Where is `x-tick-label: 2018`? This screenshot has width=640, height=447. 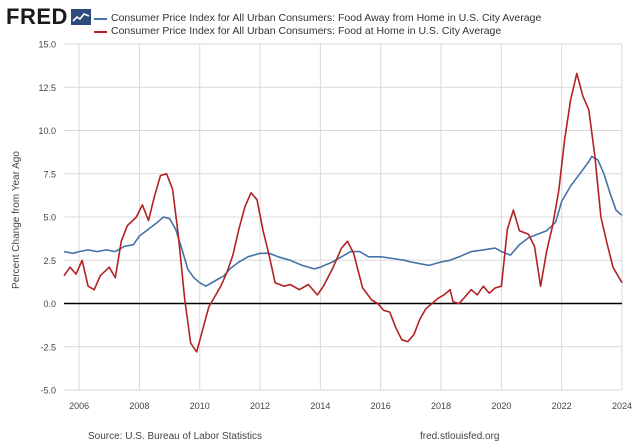 x-tick-label: 2018 is located at coordinates (441, 406).